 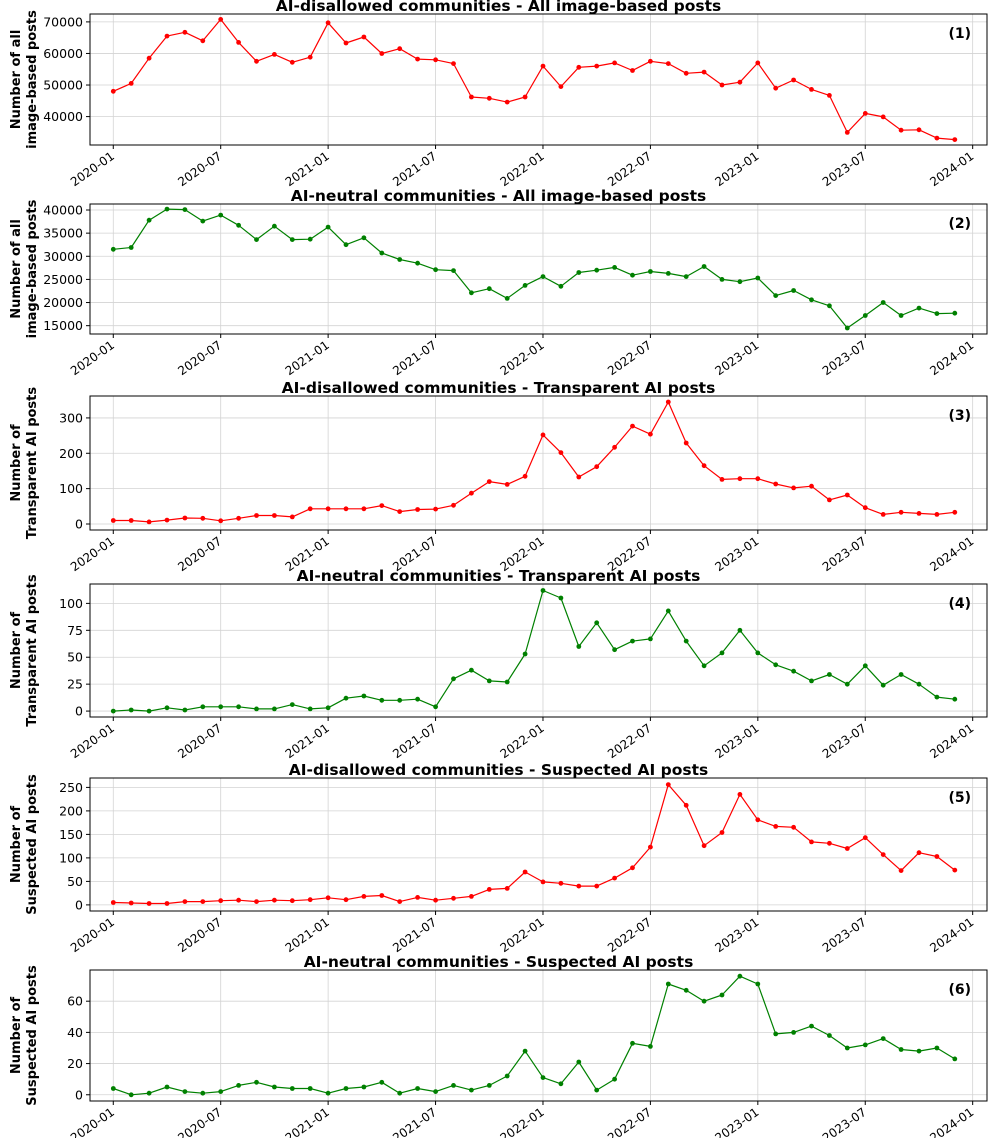 I want to click on y-axis-label: Number ofSuspected AI posts, so click(x=24, y=844).